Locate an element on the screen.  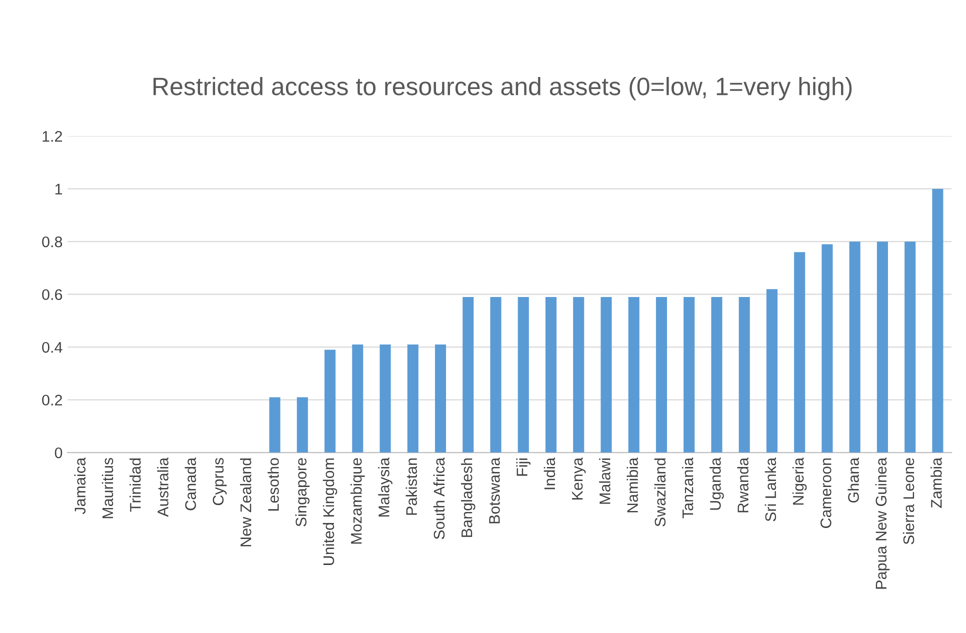
x-tick-label: Cyprus is located at coordinates (219, 482).